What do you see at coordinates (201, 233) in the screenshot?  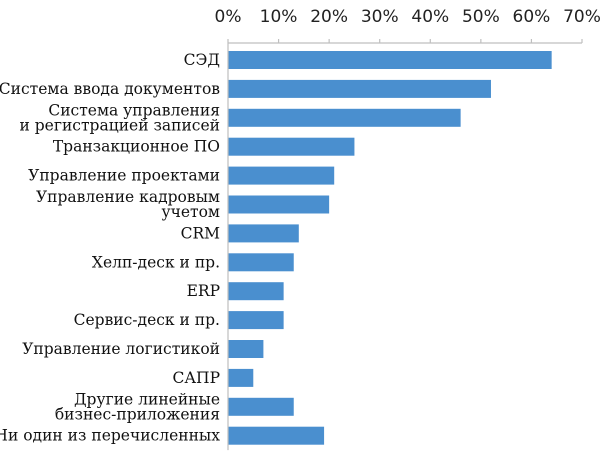 I see `category-label: CRM` at bounding box center [201, 233].